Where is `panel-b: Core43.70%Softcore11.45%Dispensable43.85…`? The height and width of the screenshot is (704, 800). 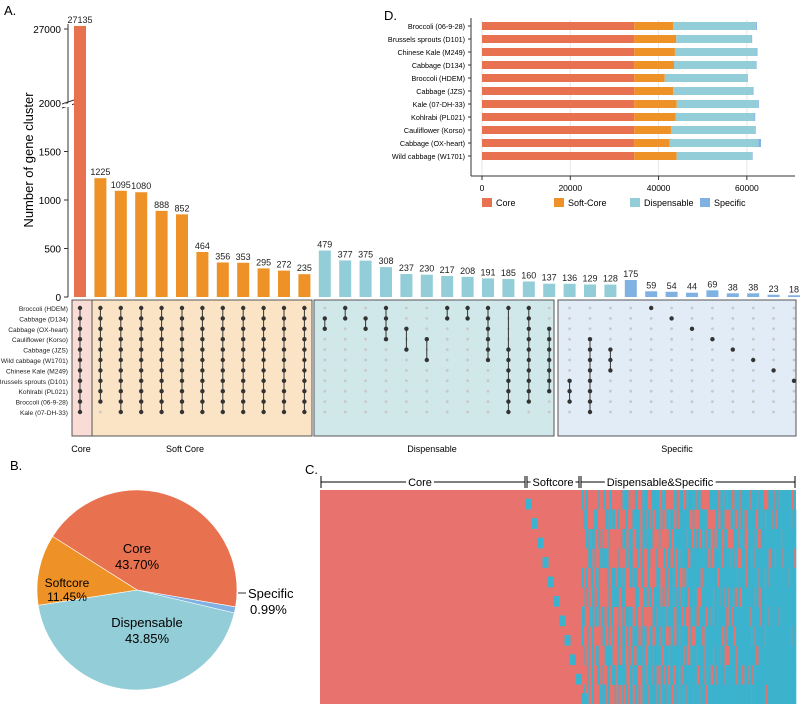 panel-b: Core43.70%Softcore11.45%Dispensable43.85… is located at coordinates (165, 590).